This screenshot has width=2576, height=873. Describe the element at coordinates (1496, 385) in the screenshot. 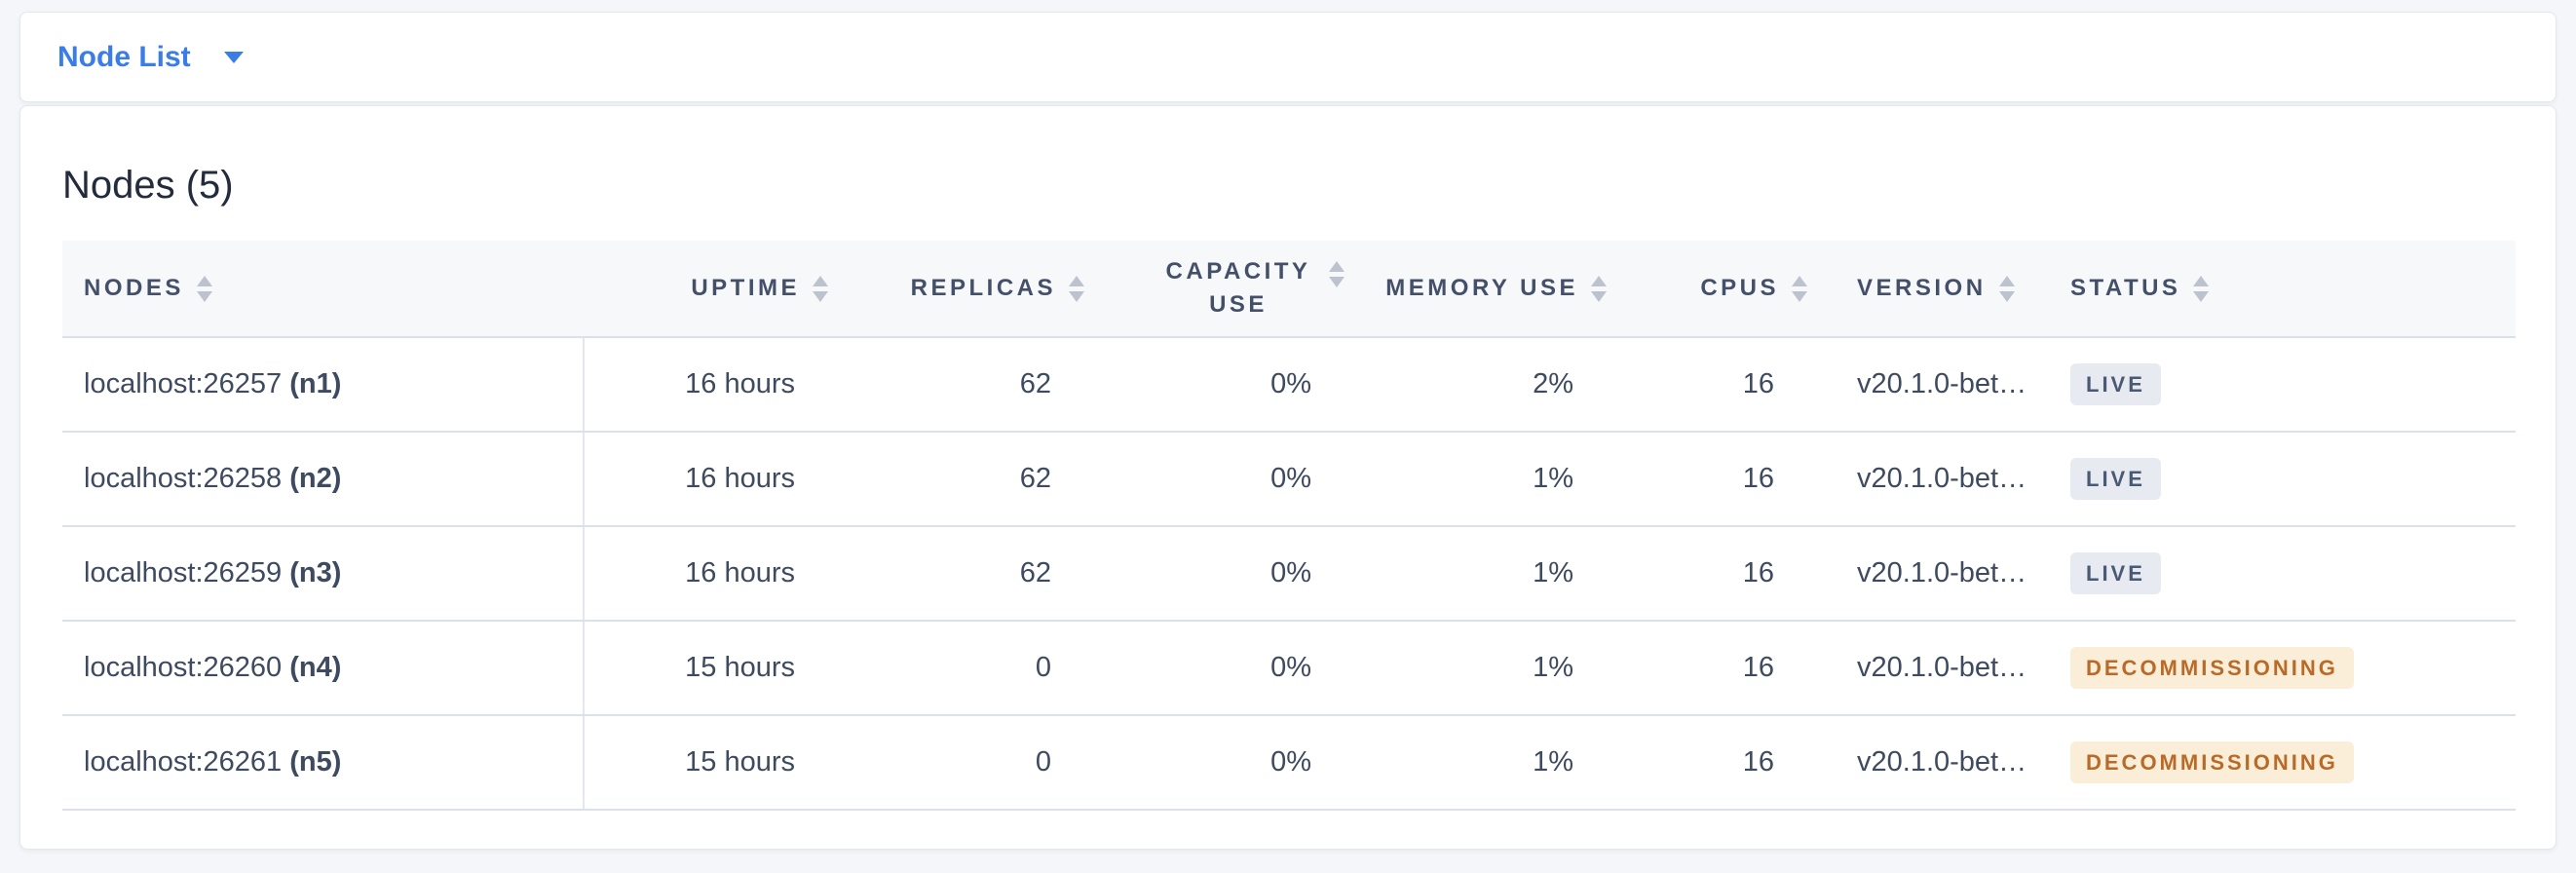

I see `memory-use-cell: 2%` at that location.